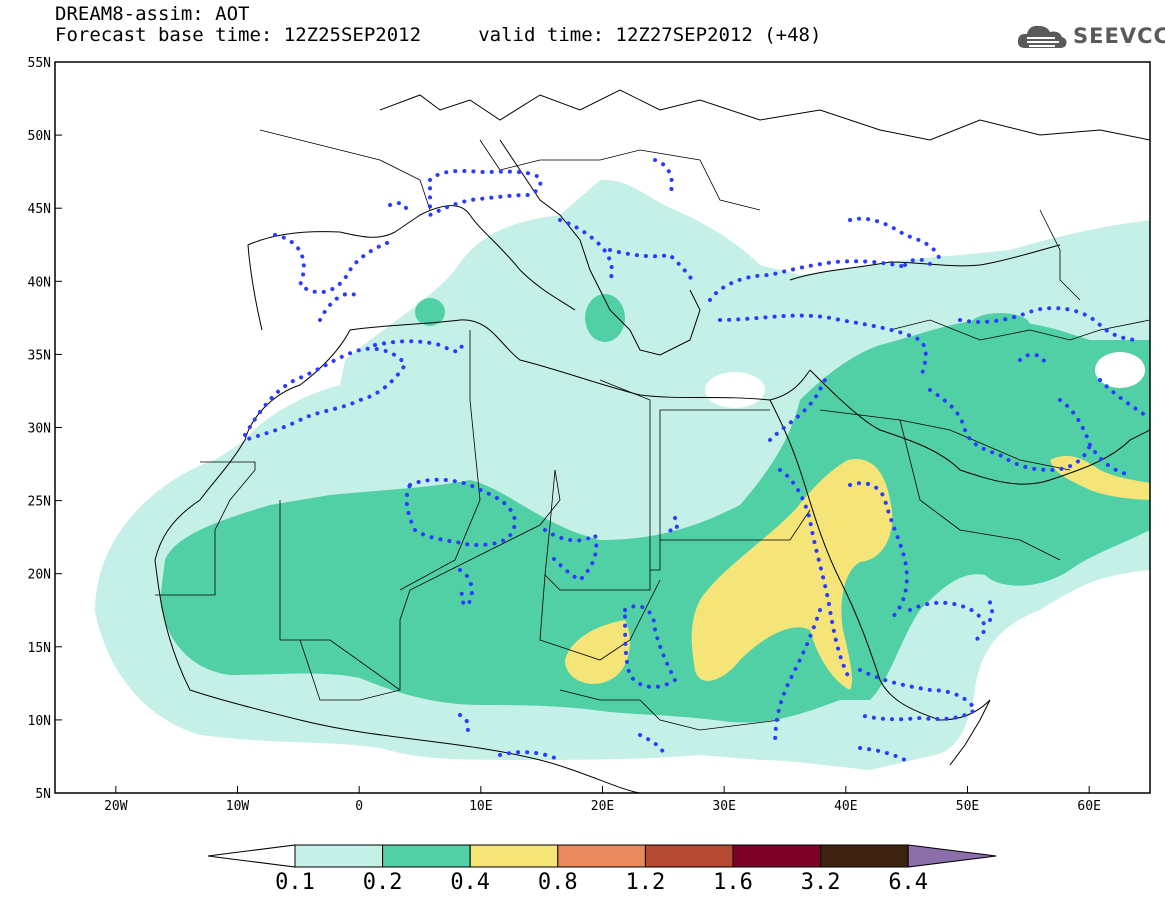 This screenshot has width=1165, height=905. Describe the element at coordinates (967, 806) in the screenshot. I see `lon-tick-label: 50E` at that location.